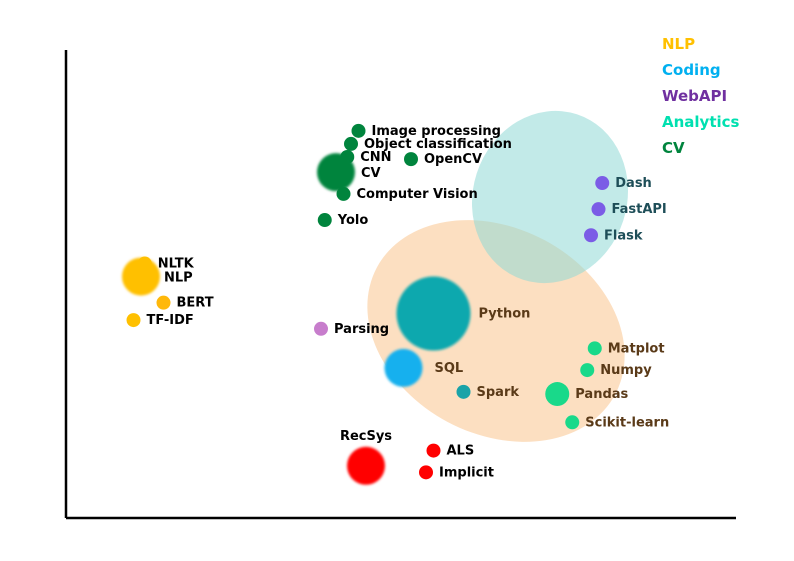  What do you see at coordinates (505, 314) in the screenshot?
I see `label-python: Python` at bounding box center [505, 314].